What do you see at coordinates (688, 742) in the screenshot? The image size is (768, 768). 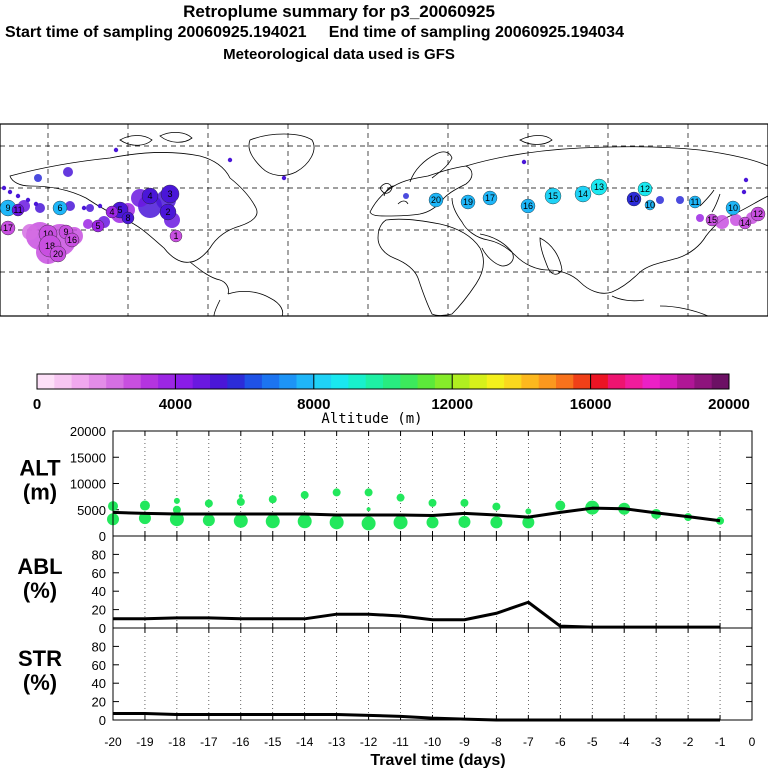 I see `x-tick-label: -2` at bounding box center [688, 742].